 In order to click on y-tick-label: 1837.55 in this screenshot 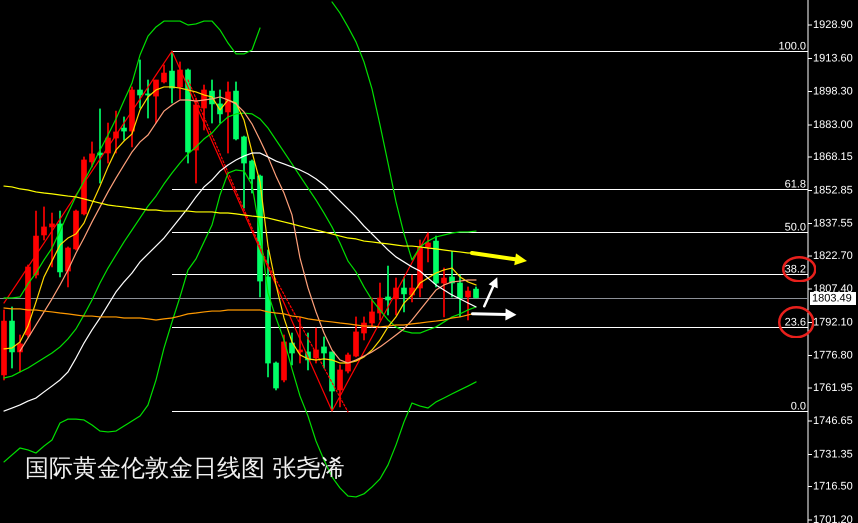, I will do `click(833, 224)`.